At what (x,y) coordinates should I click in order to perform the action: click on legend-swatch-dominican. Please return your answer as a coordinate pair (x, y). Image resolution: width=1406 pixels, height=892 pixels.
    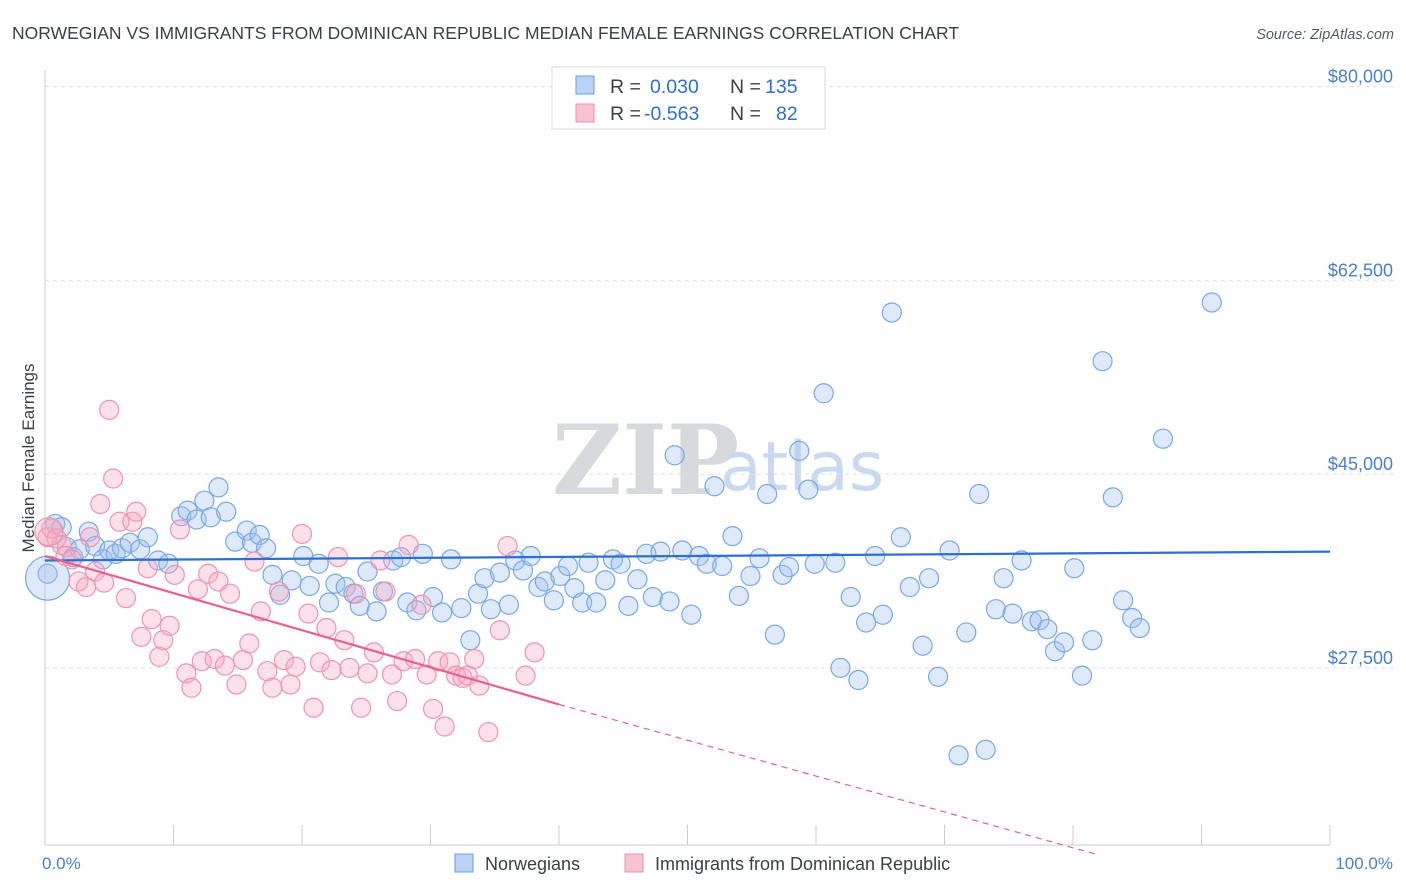
    Looking at the image, I should click on (585, 113).